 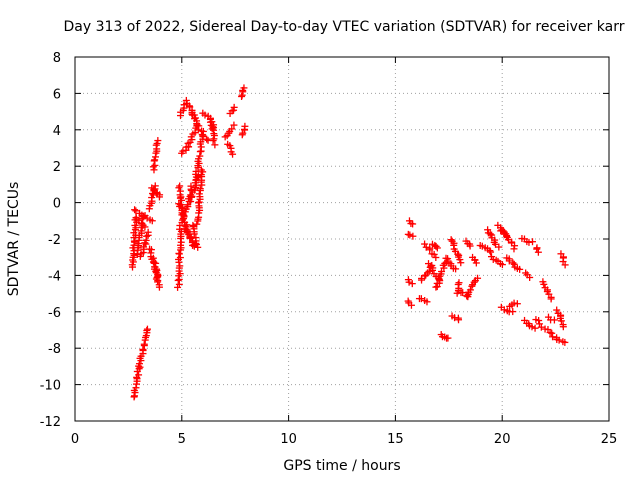 What do you see at coordinates (502, 439) in the screenshot?
I see `x-tick-label: 20` at bounding box center [502, 439].